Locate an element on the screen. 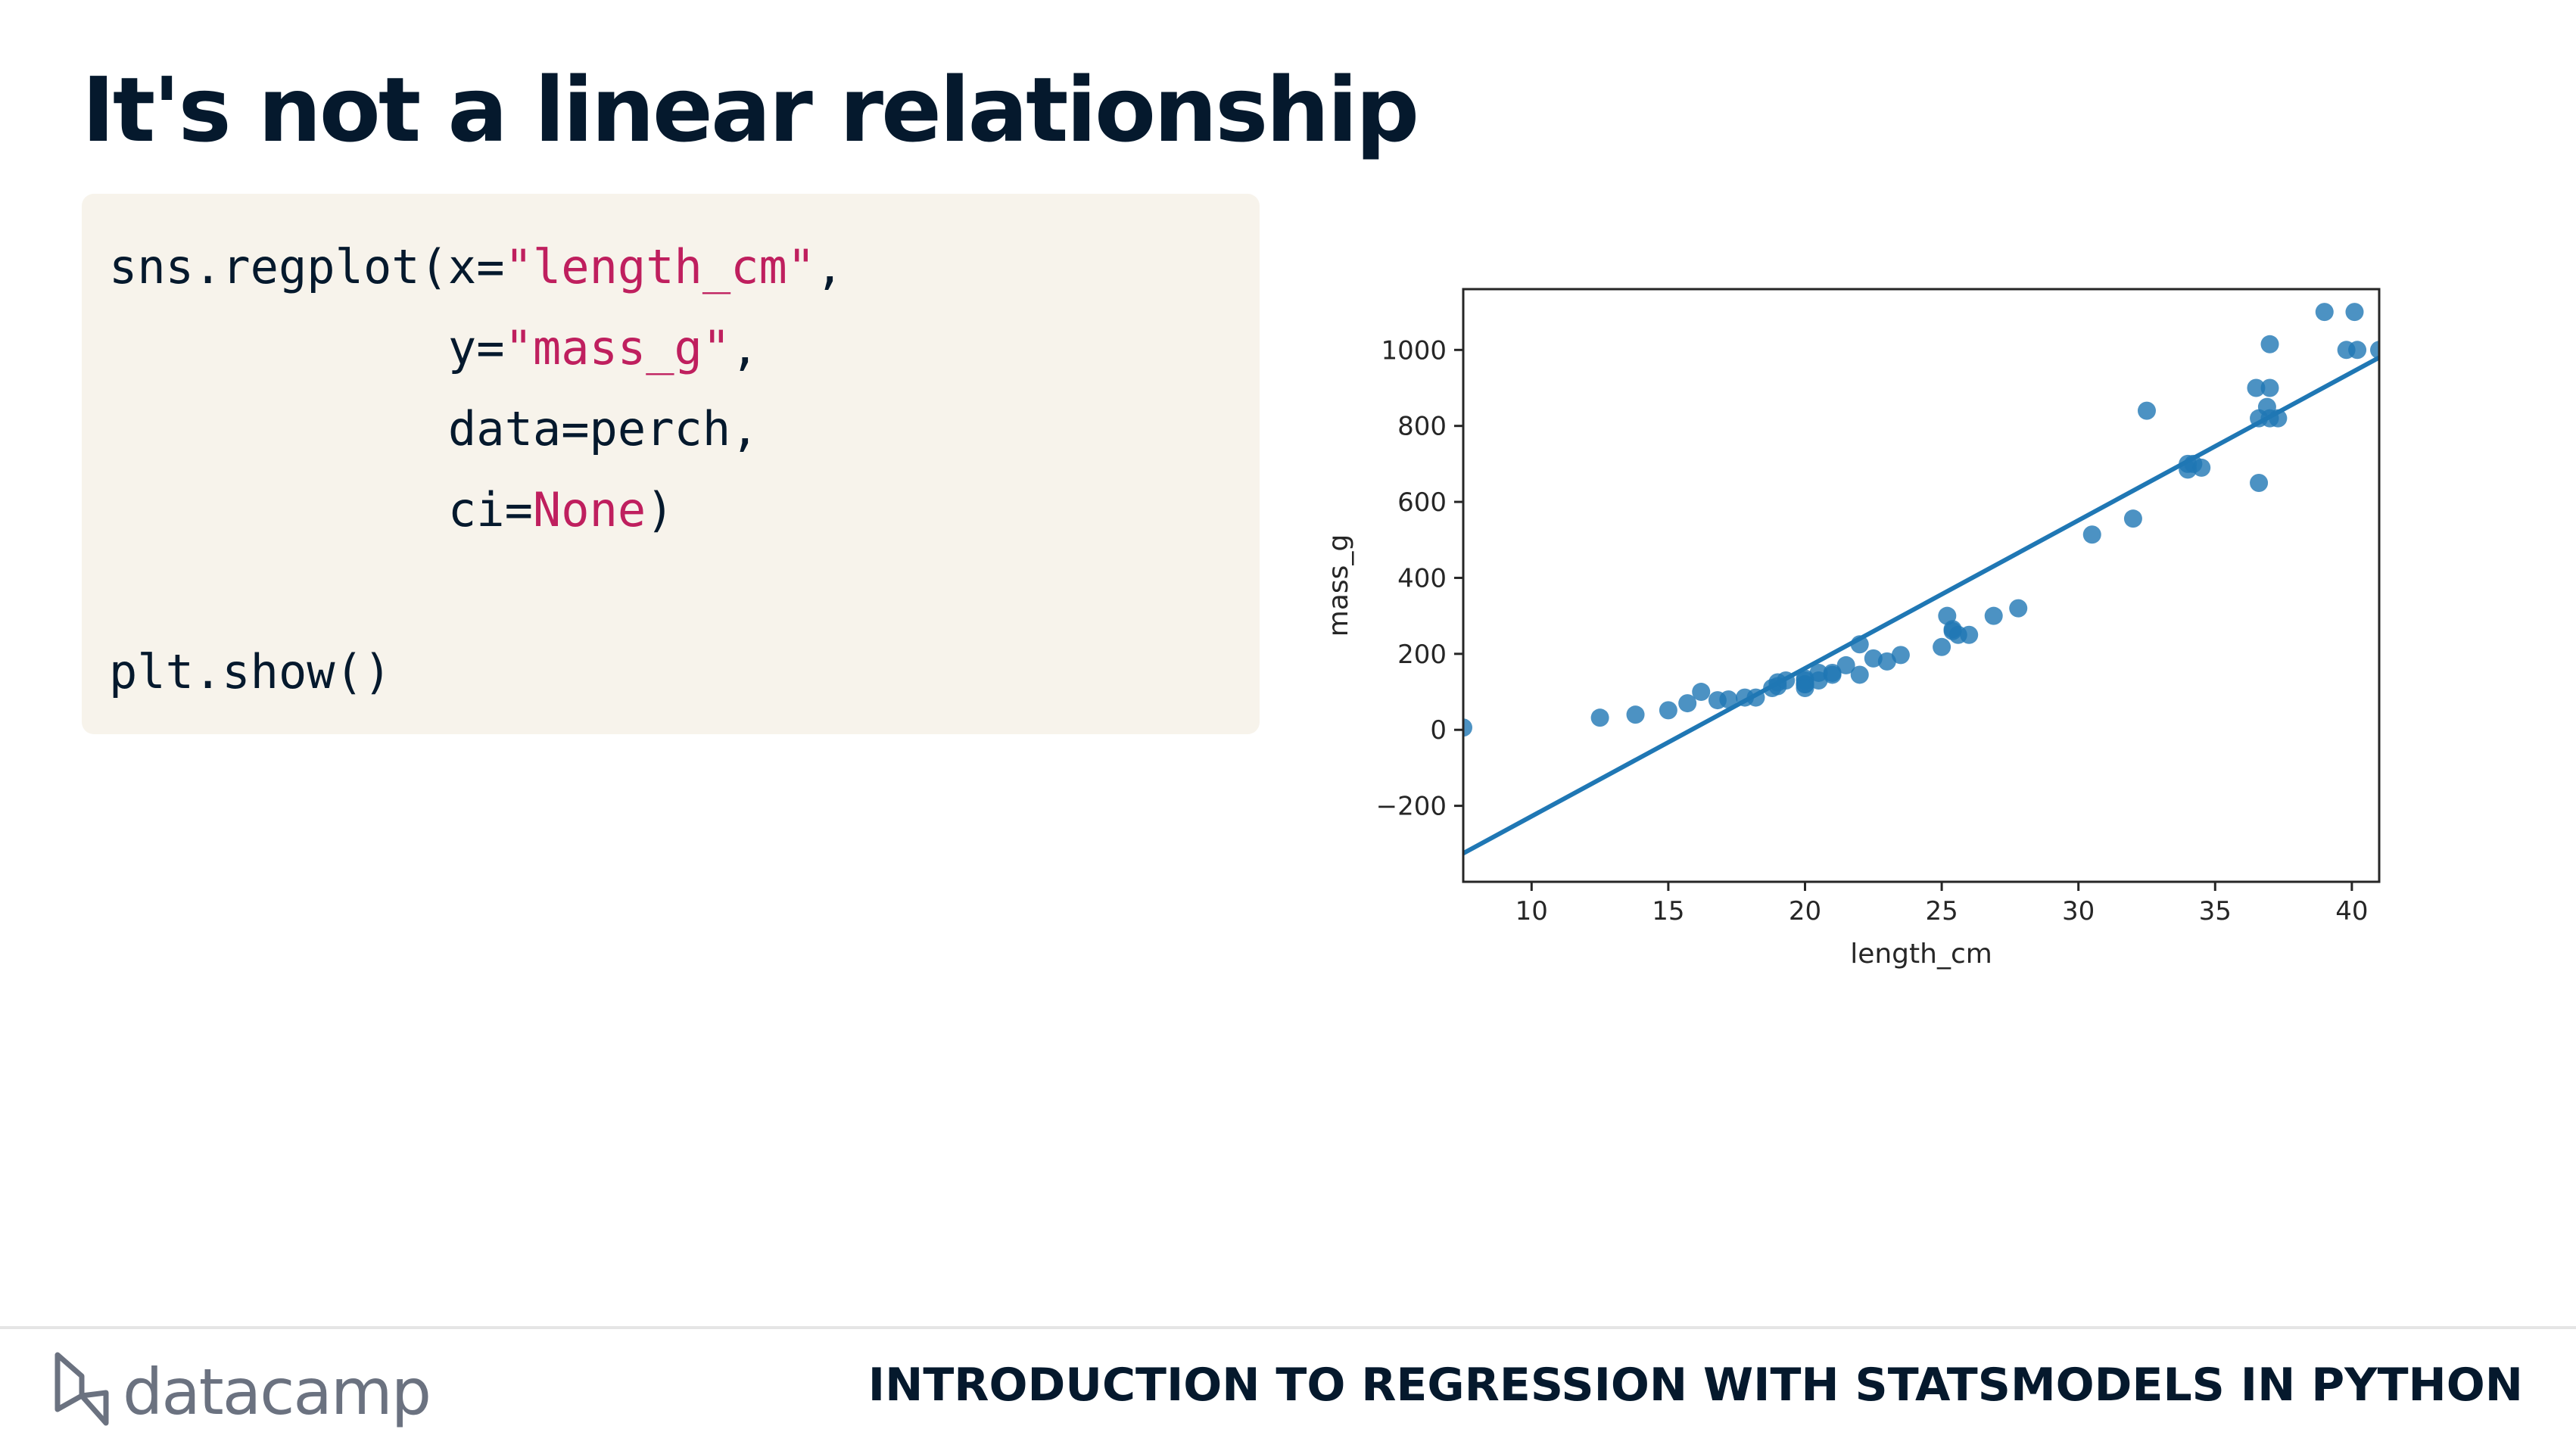 This screenshot has width=2576, height=1451. x-tick-label: 25 is located at coordinates (1941, 911).